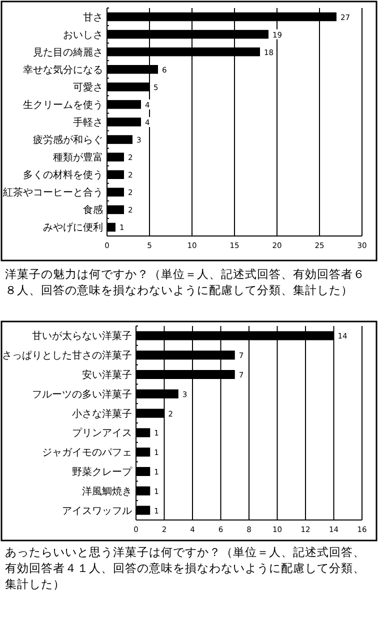 This screenshot has width=378, height=621. What do you see at coordinates (68, 140) in the screenshot?
I see `y-tick-label: 疲労感が和らぐ` at bounding box center [68, 140].